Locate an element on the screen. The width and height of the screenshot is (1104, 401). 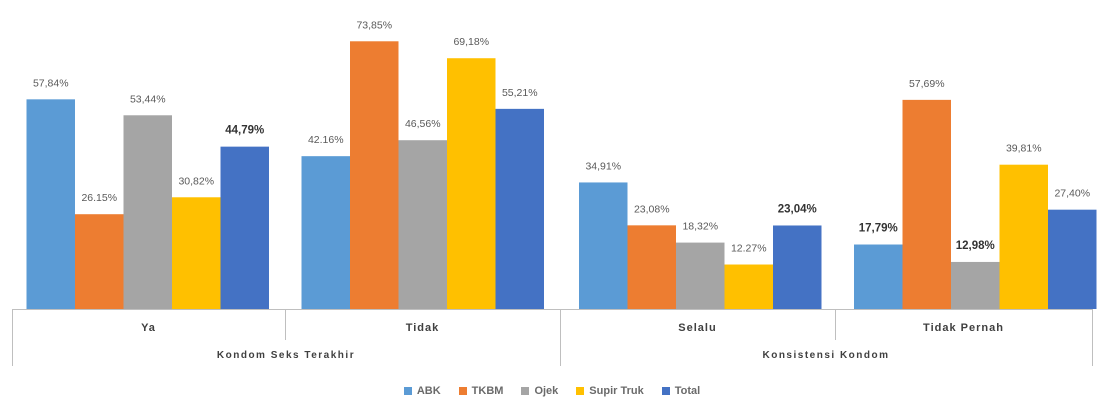
bar-supir-truk-tidak-pernah is located at coordinates (1023, 236).